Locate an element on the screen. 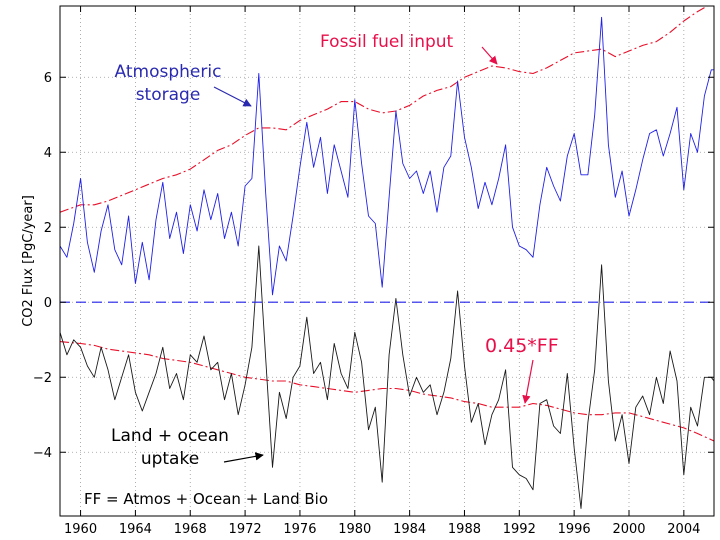 The image size is (720, 540). x-tick-label: 1968 is located at coordinates (190, 529).